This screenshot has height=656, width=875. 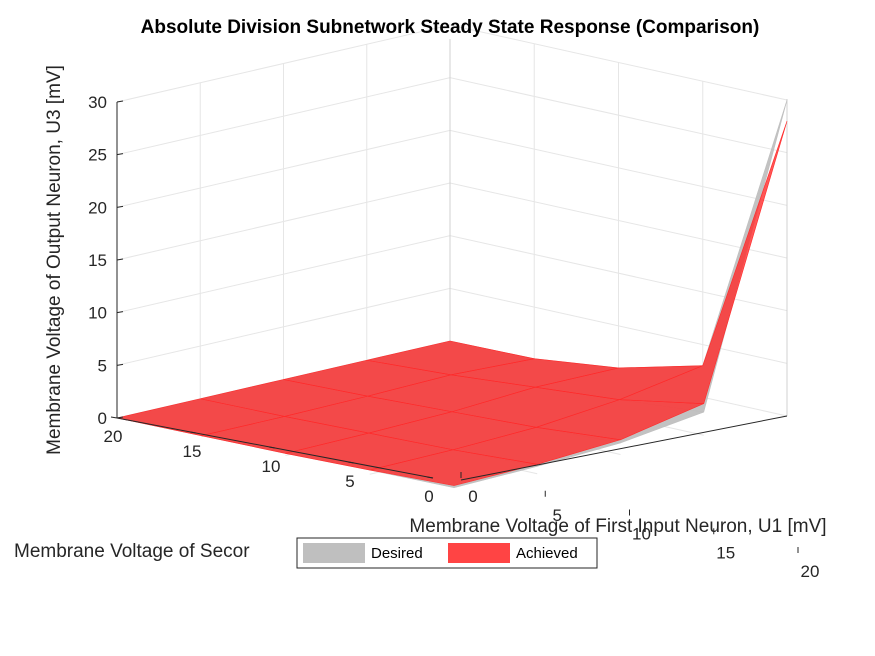 What do you see at coordinates (192, 451) in the screenshot?
I see `y-tick-label: 15` at bounding box center [192, 451].